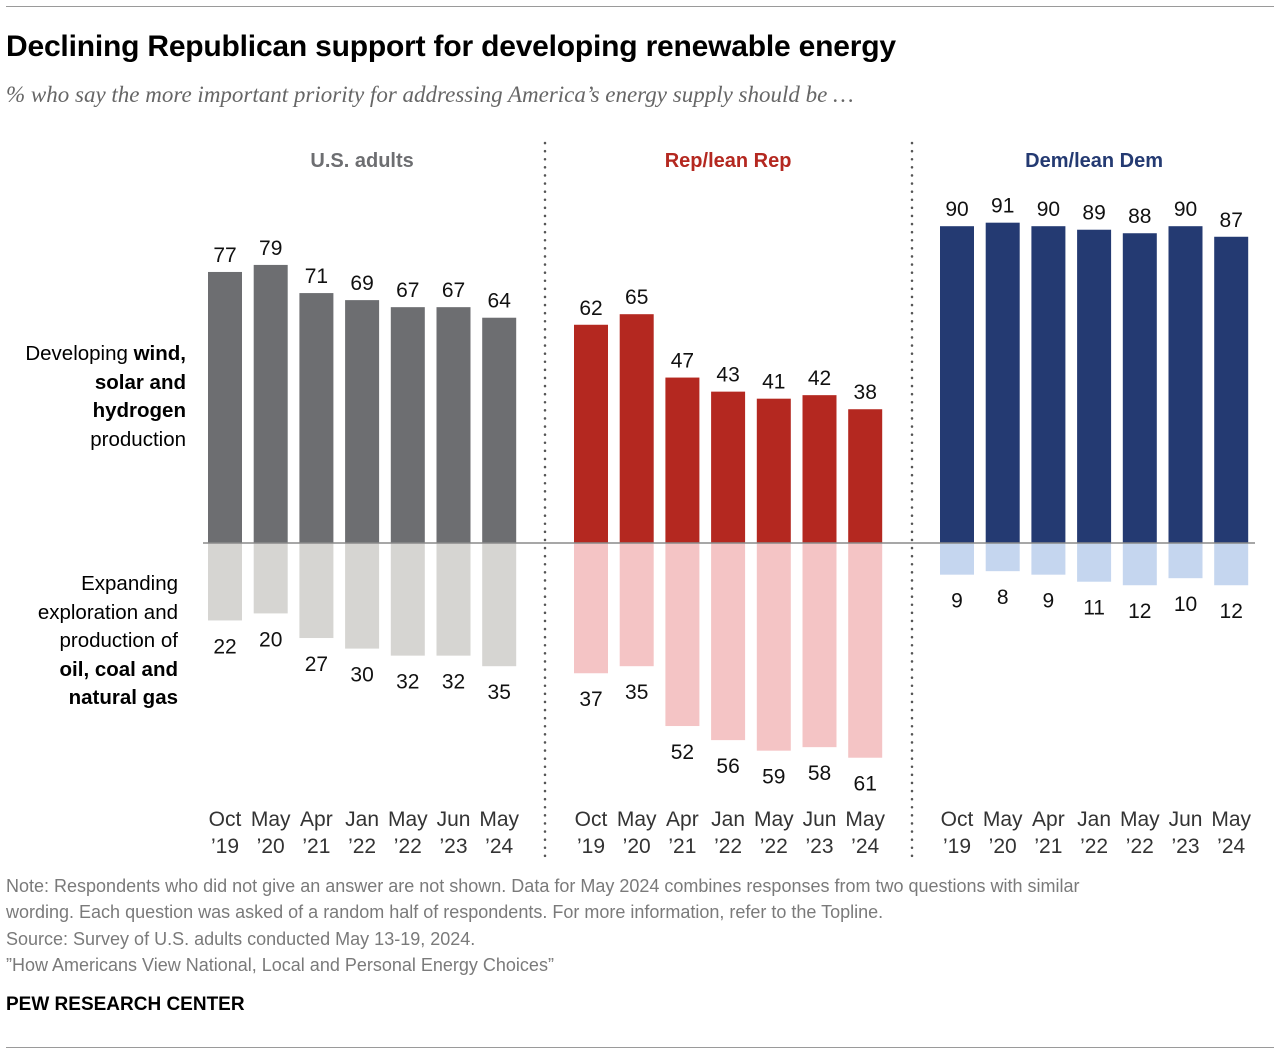  What do you see at coordinates (773, 382) in the screenshot?
I see `data-label-renewable: 41` at bounding box center [773, 382].